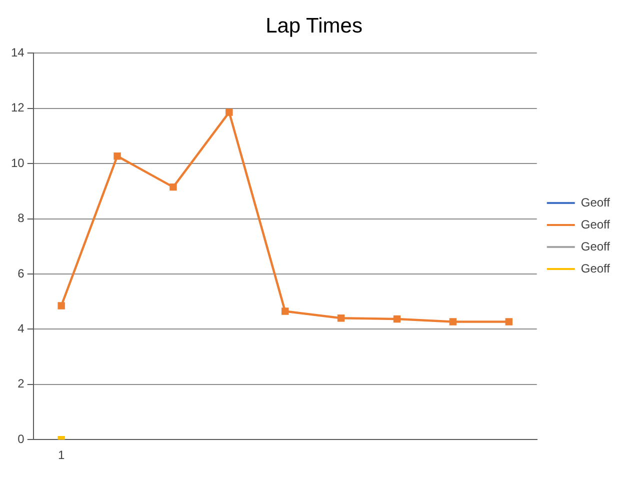  Describe the element at coordinates (17, 163) in the screenshot. I see `y-tick-label: 10` at that location.